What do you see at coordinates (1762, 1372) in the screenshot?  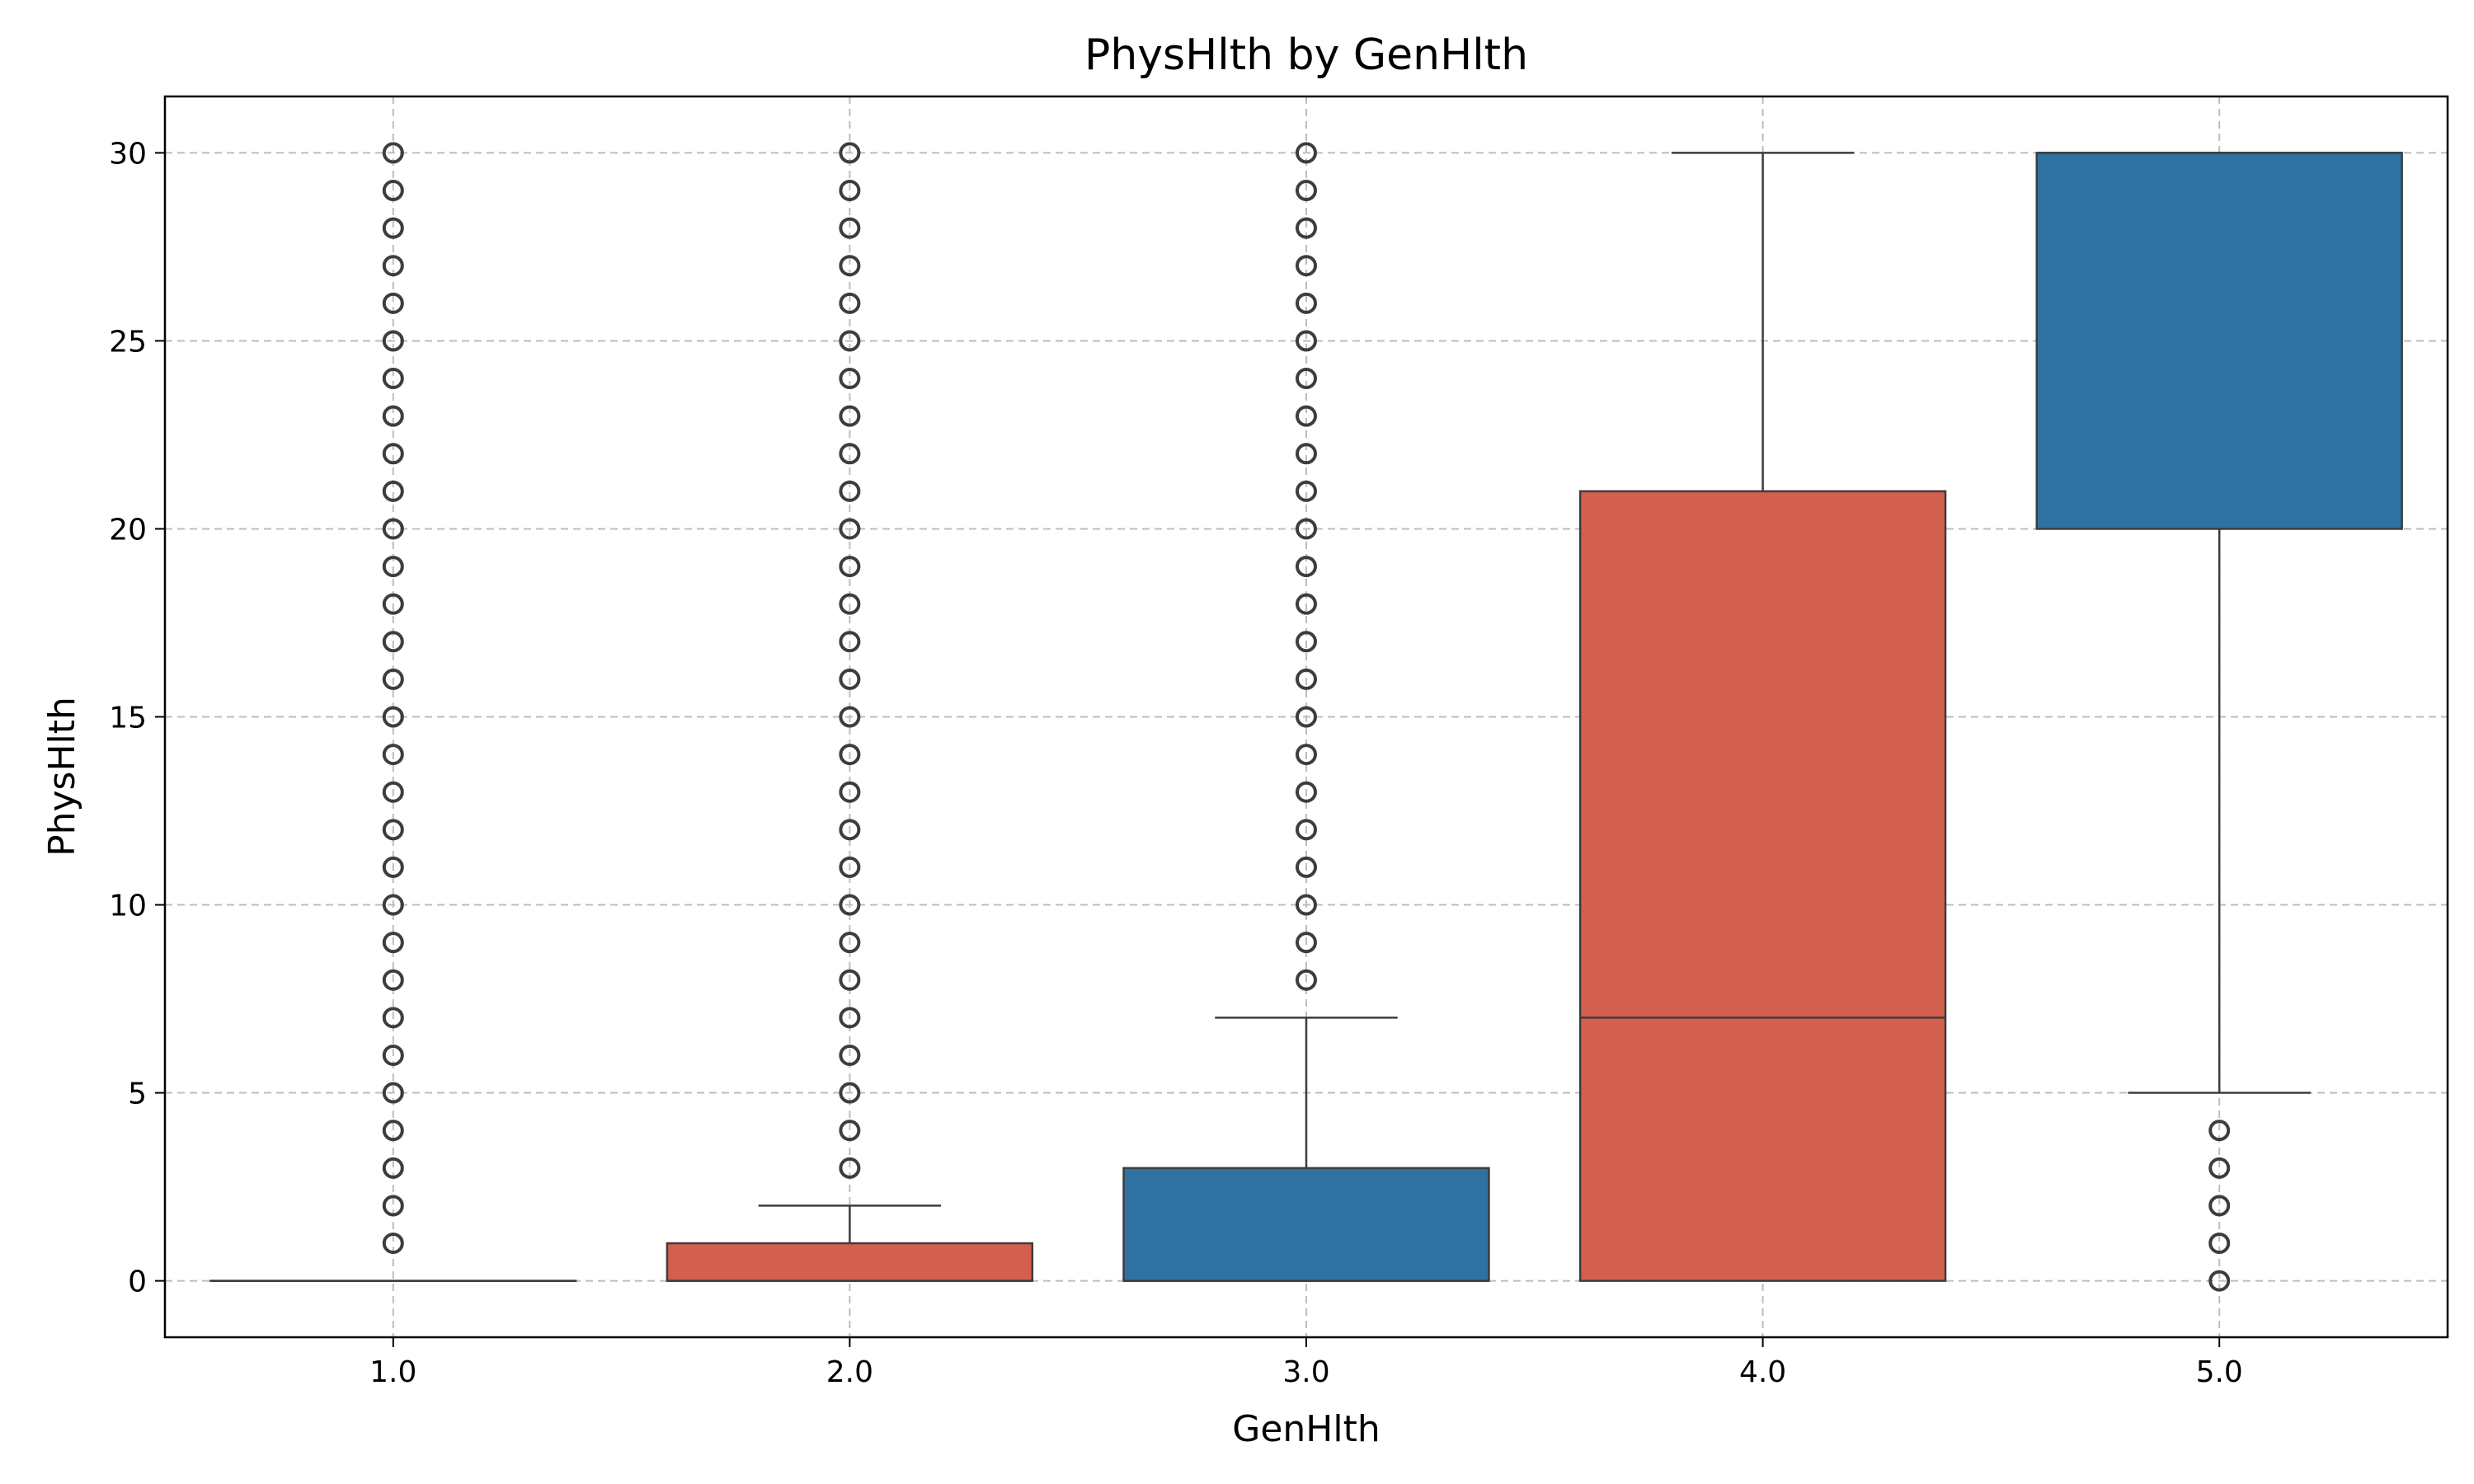 I see `x-tick-label: 4.0` at bounding box center [1762, 1372].